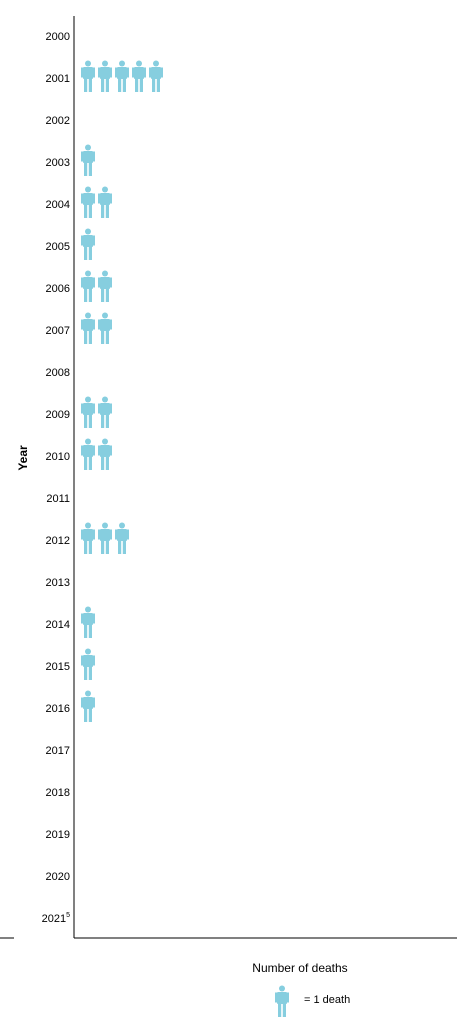  What do you see at coordinates (58, 37) in the screenshot?
I see `y-tick-label: 2000` at bounding box center [58, 37].